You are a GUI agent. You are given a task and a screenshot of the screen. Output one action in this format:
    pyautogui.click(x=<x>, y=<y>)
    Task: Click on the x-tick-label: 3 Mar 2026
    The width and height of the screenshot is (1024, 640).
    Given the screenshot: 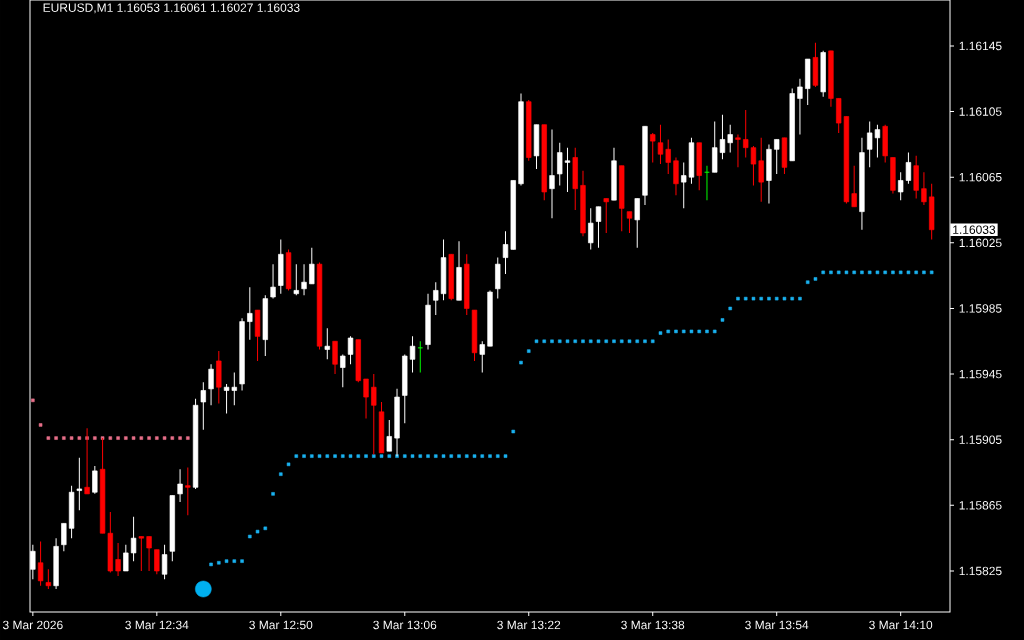 What is the action you would take?
    pyautogui.click(x=32, y=625)
    